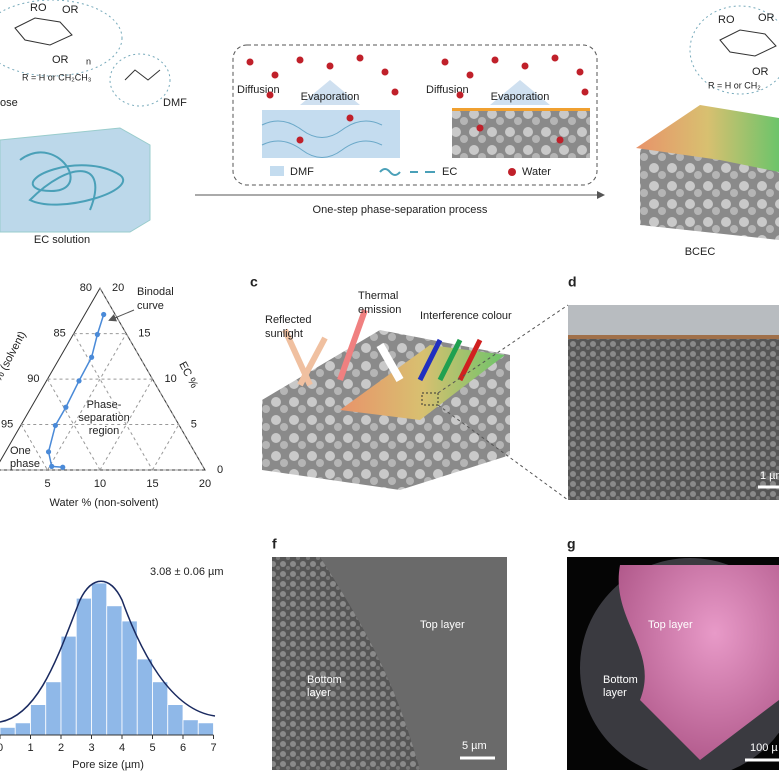 The image size is (779, 780). Describe the element at coordinates (144, 334) in the screenshot. I see `tick-label: 15` at that location.